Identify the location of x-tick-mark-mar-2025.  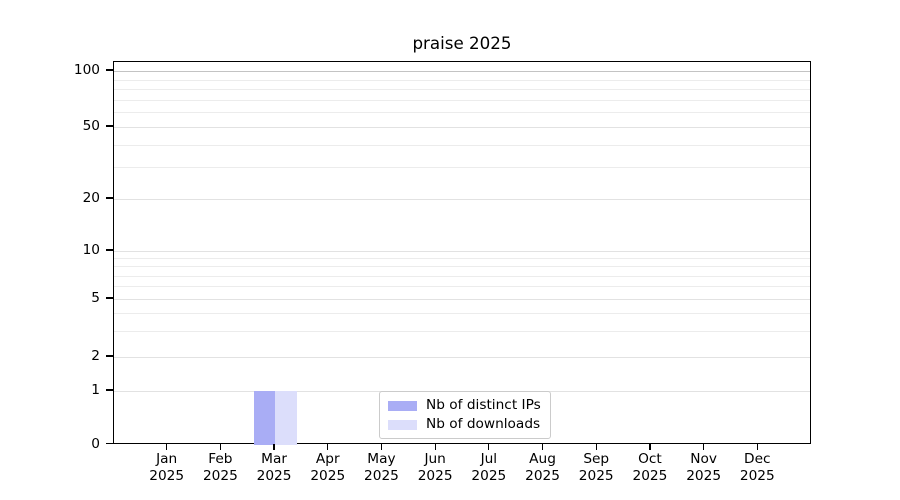
(274, 446).